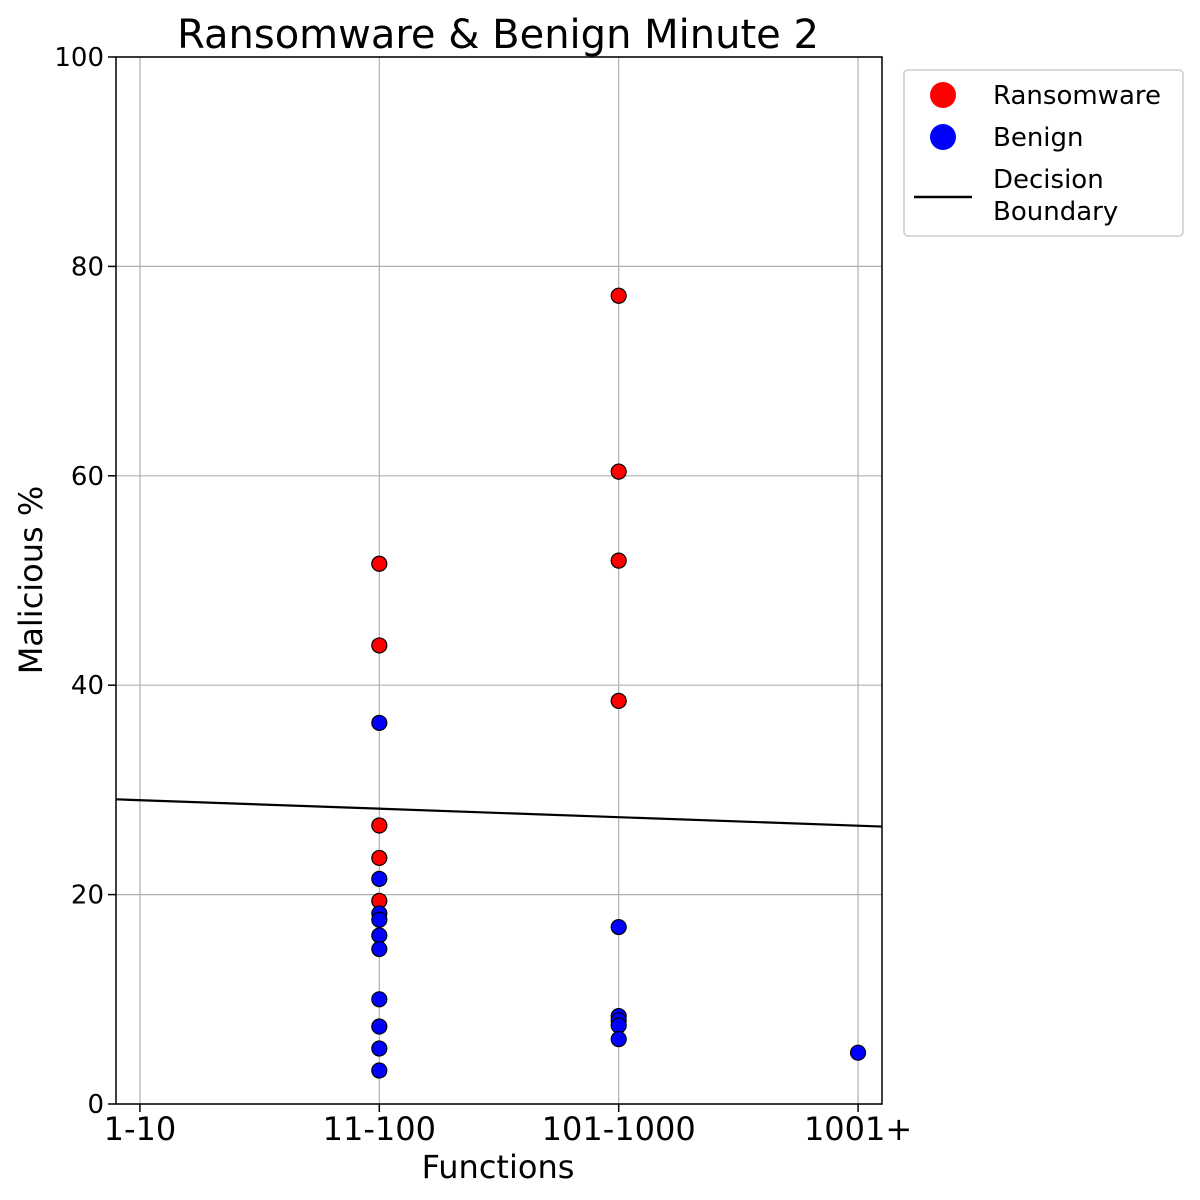 The height and width of the screenshot is (1200, 1200). I want to click on legend-frame, so click(1043, 153).